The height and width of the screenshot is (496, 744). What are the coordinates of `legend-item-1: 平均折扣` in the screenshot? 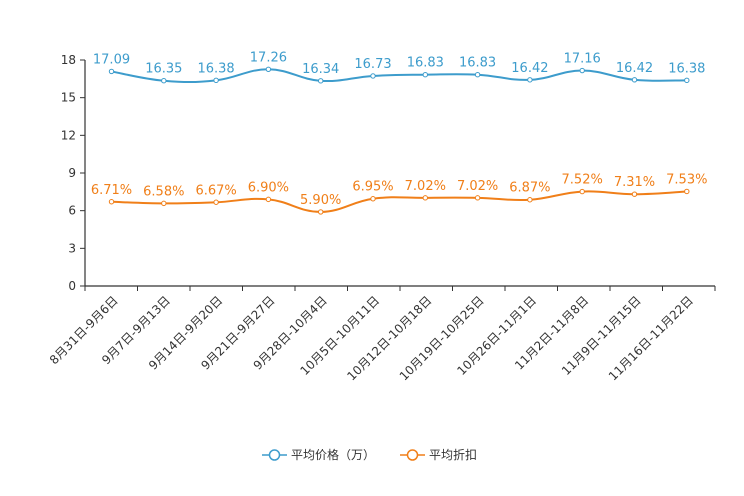 It's located at (438, 454).